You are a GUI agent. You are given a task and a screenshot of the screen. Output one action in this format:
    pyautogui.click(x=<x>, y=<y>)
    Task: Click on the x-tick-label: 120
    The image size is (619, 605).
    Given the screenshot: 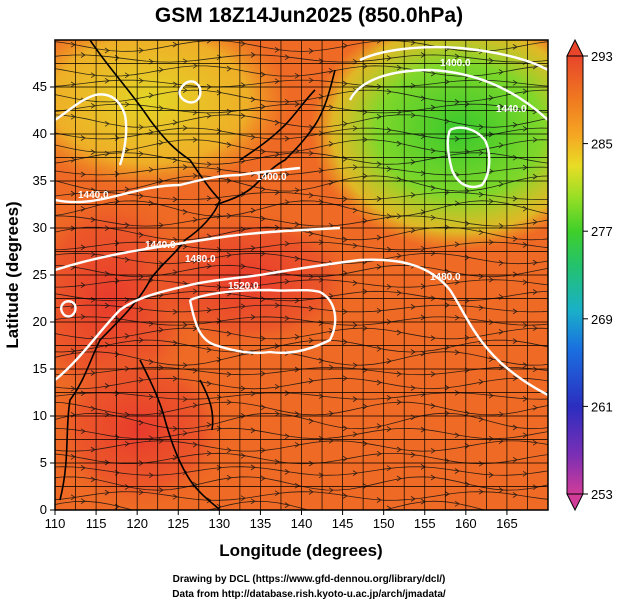 What is the action you would take?
    pyautogui.click(x=137, y=523)
    